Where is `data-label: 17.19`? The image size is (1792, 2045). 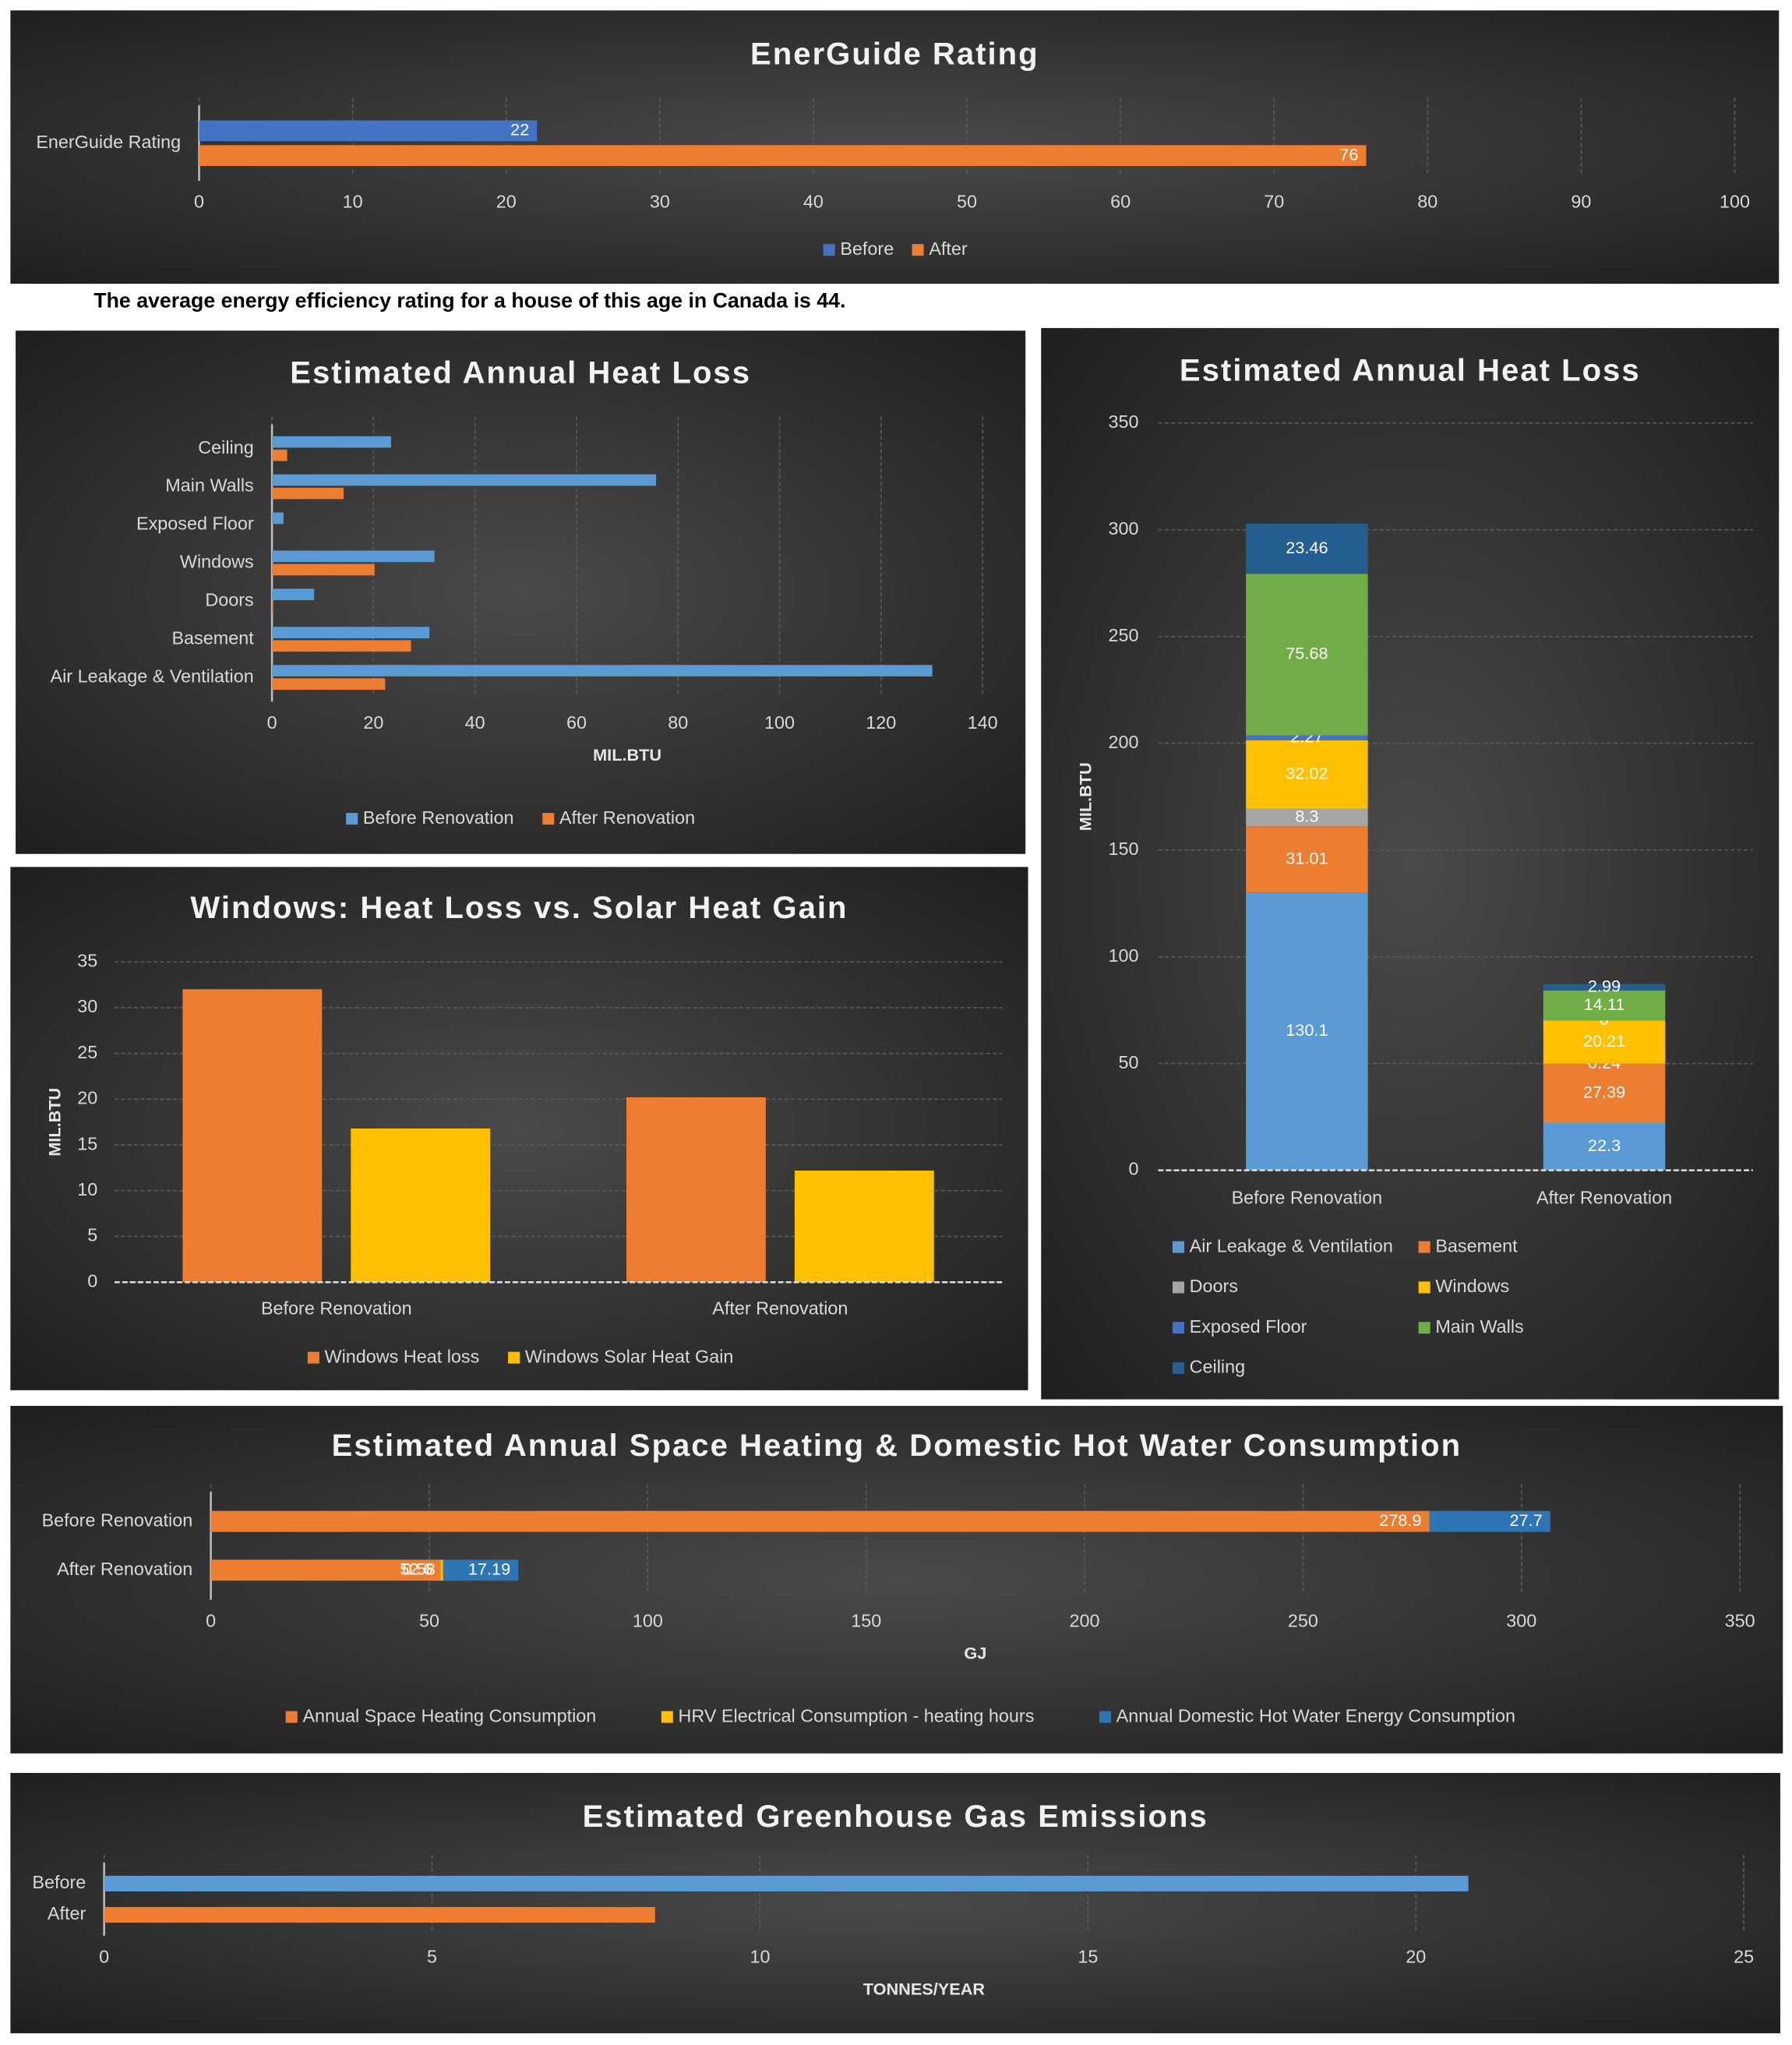
data-label: 17.19 is located at coordinates (489, 1569).